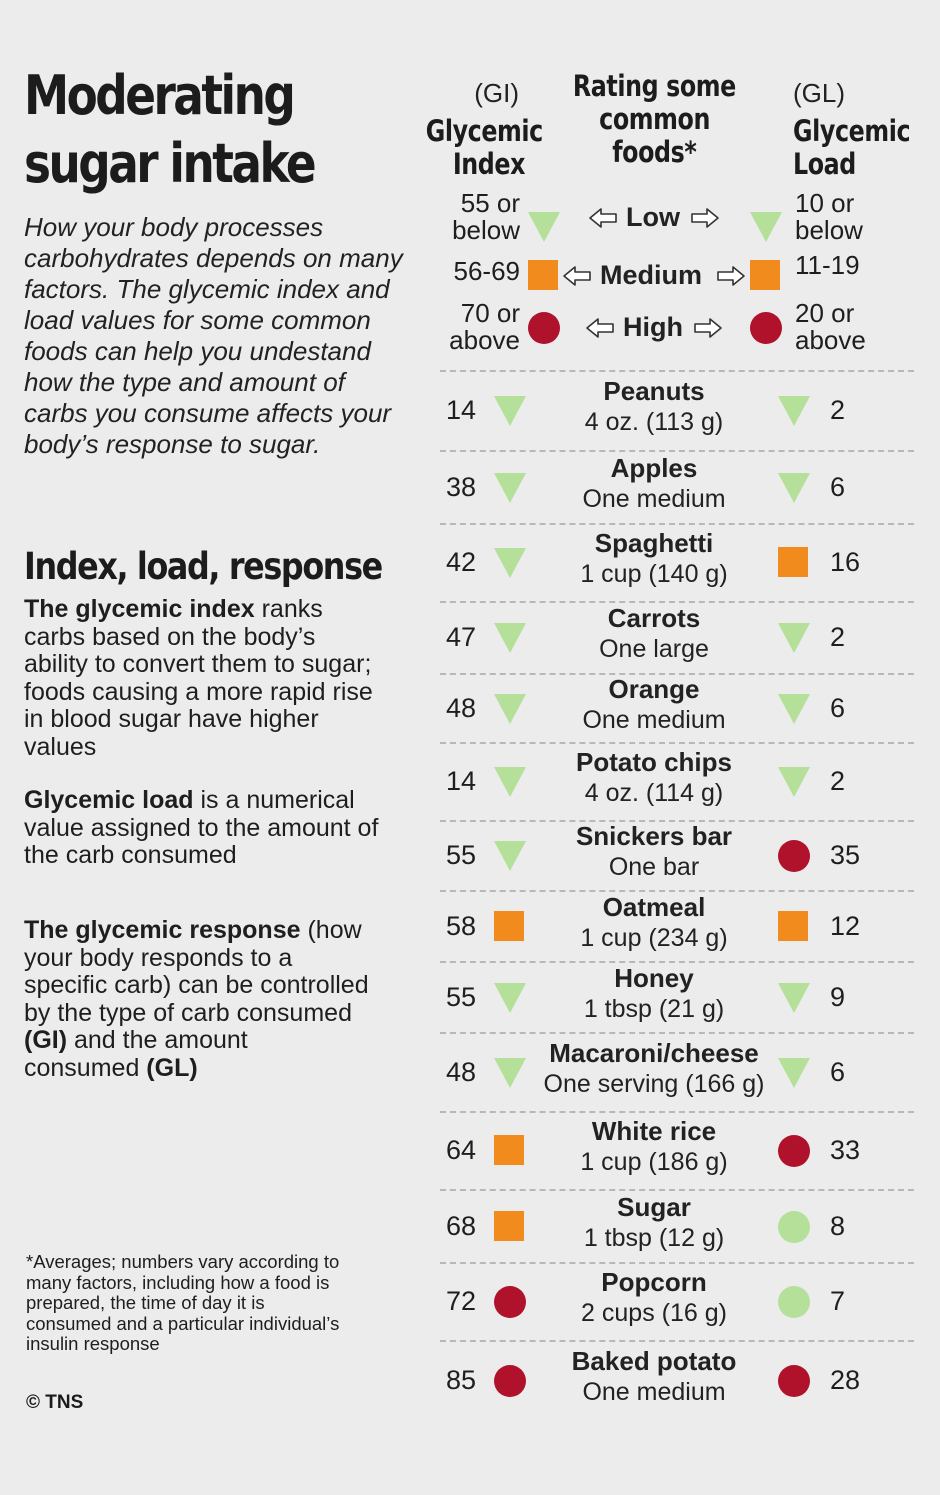 The width and height of the screenshot is (940, 1495). Describe the element at coordinates (680, 855) in the screenshot. I see `table-row: 55 Snickers bar One bar 35` at that location.